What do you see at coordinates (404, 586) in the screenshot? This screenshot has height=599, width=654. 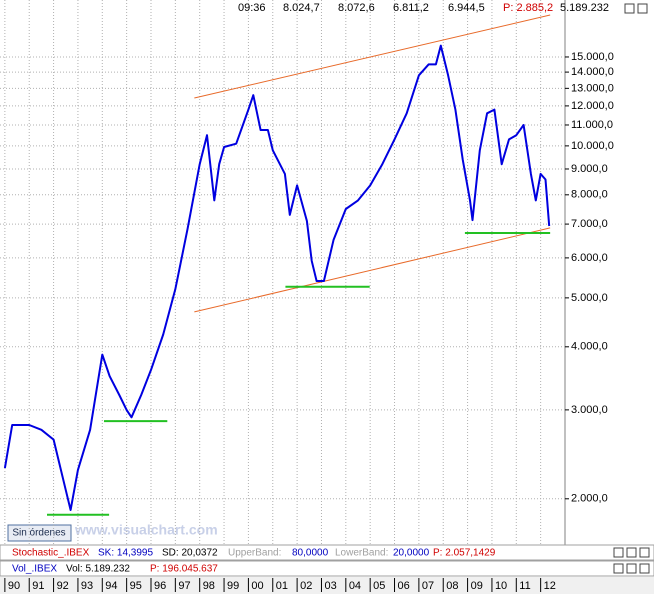 I see `x-tick-label: 06` at bounding box center [404, 586].